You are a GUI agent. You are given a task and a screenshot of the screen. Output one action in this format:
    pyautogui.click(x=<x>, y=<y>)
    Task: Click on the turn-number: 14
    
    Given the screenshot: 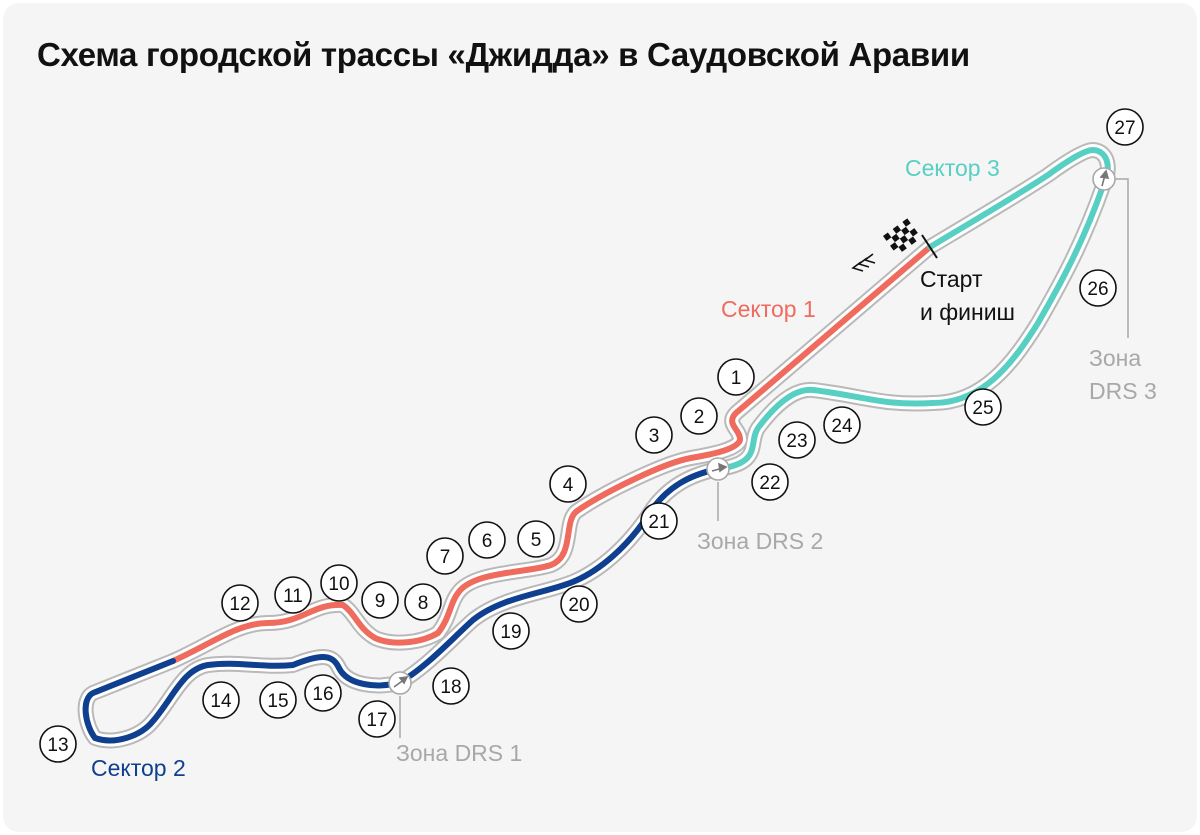 What is the action you would take?
    pyautogui.click(x=221, y=701)
    